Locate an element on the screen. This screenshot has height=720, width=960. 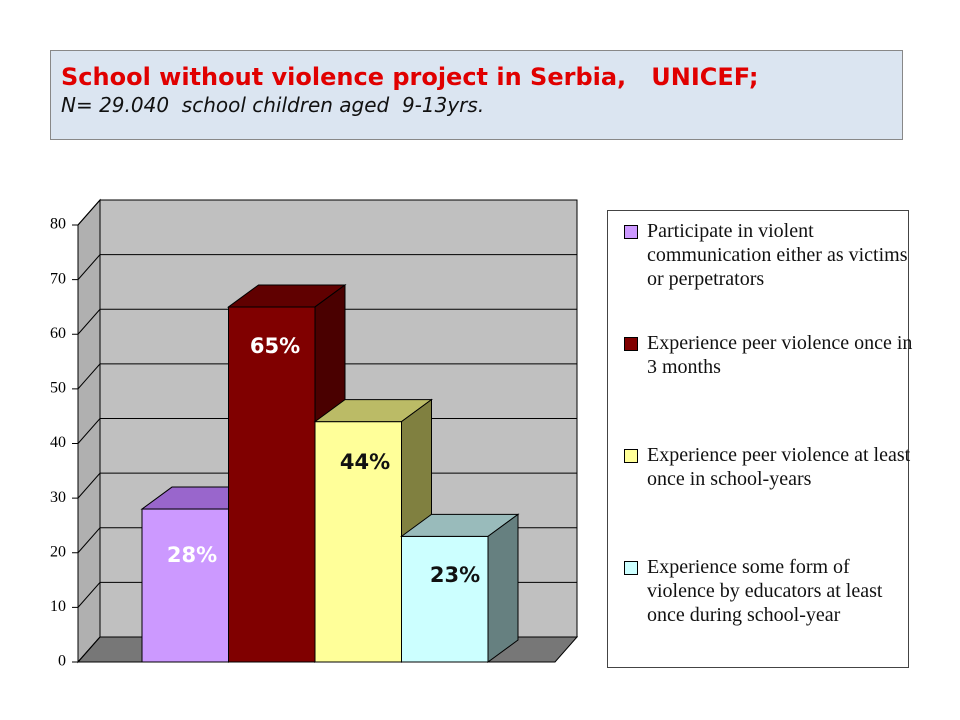
data-label: 65% is located at coordinates (275, 346).